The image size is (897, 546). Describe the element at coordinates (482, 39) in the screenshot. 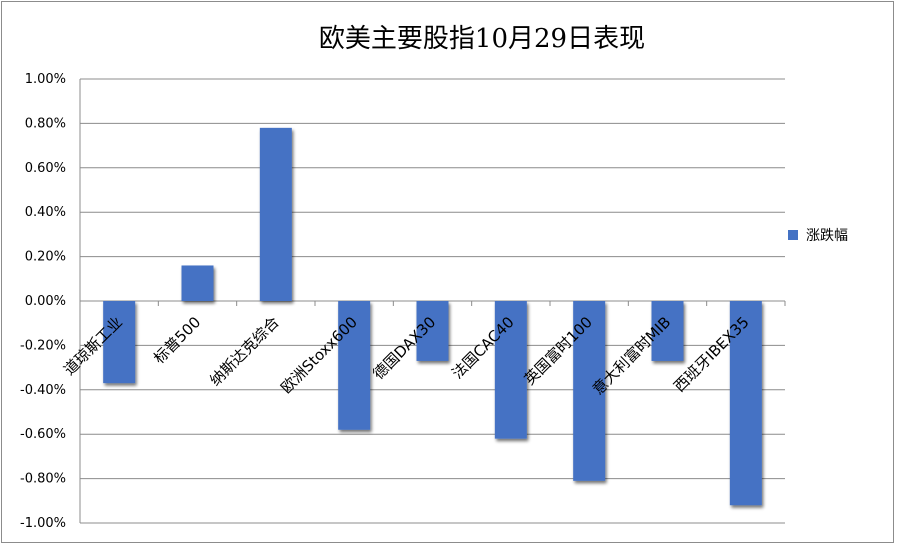

I see `chart-title: 欧美主要股指10月29日表现` at that location.